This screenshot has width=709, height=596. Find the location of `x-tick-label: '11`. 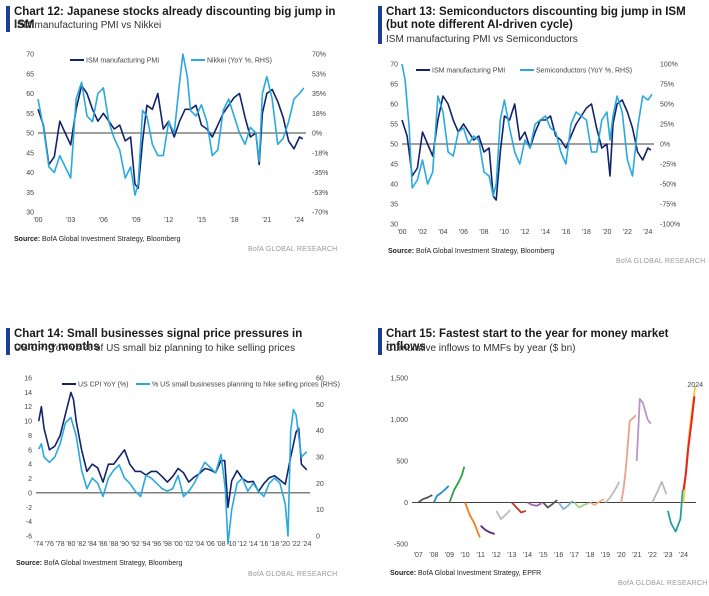

x-tick-label: '11 is located at coordinates (480, 555).